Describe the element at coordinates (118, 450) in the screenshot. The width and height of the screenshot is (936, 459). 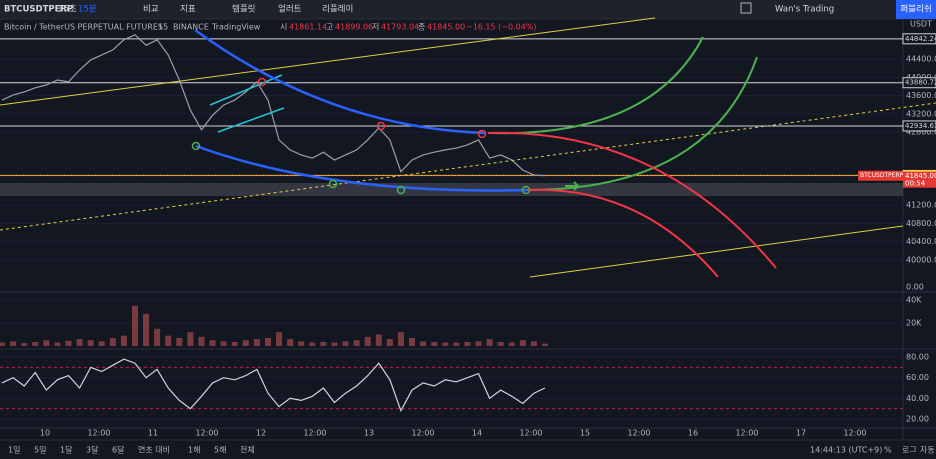
I see `range-button: 6달` at that location.